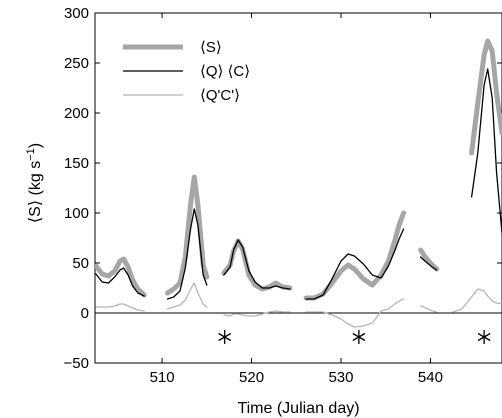 This screenshot has width=502, height=418. I want to click on x-tick-label: 520, so click(251, 377).